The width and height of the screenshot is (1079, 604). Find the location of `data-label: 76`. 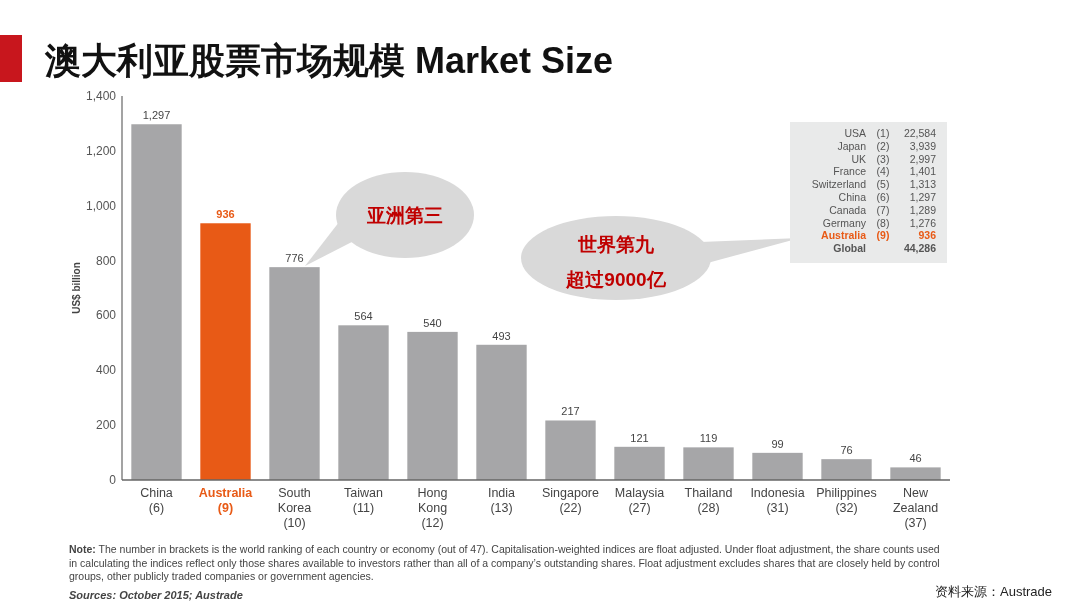

data-label: 76 is located at coordinates (846, 450).